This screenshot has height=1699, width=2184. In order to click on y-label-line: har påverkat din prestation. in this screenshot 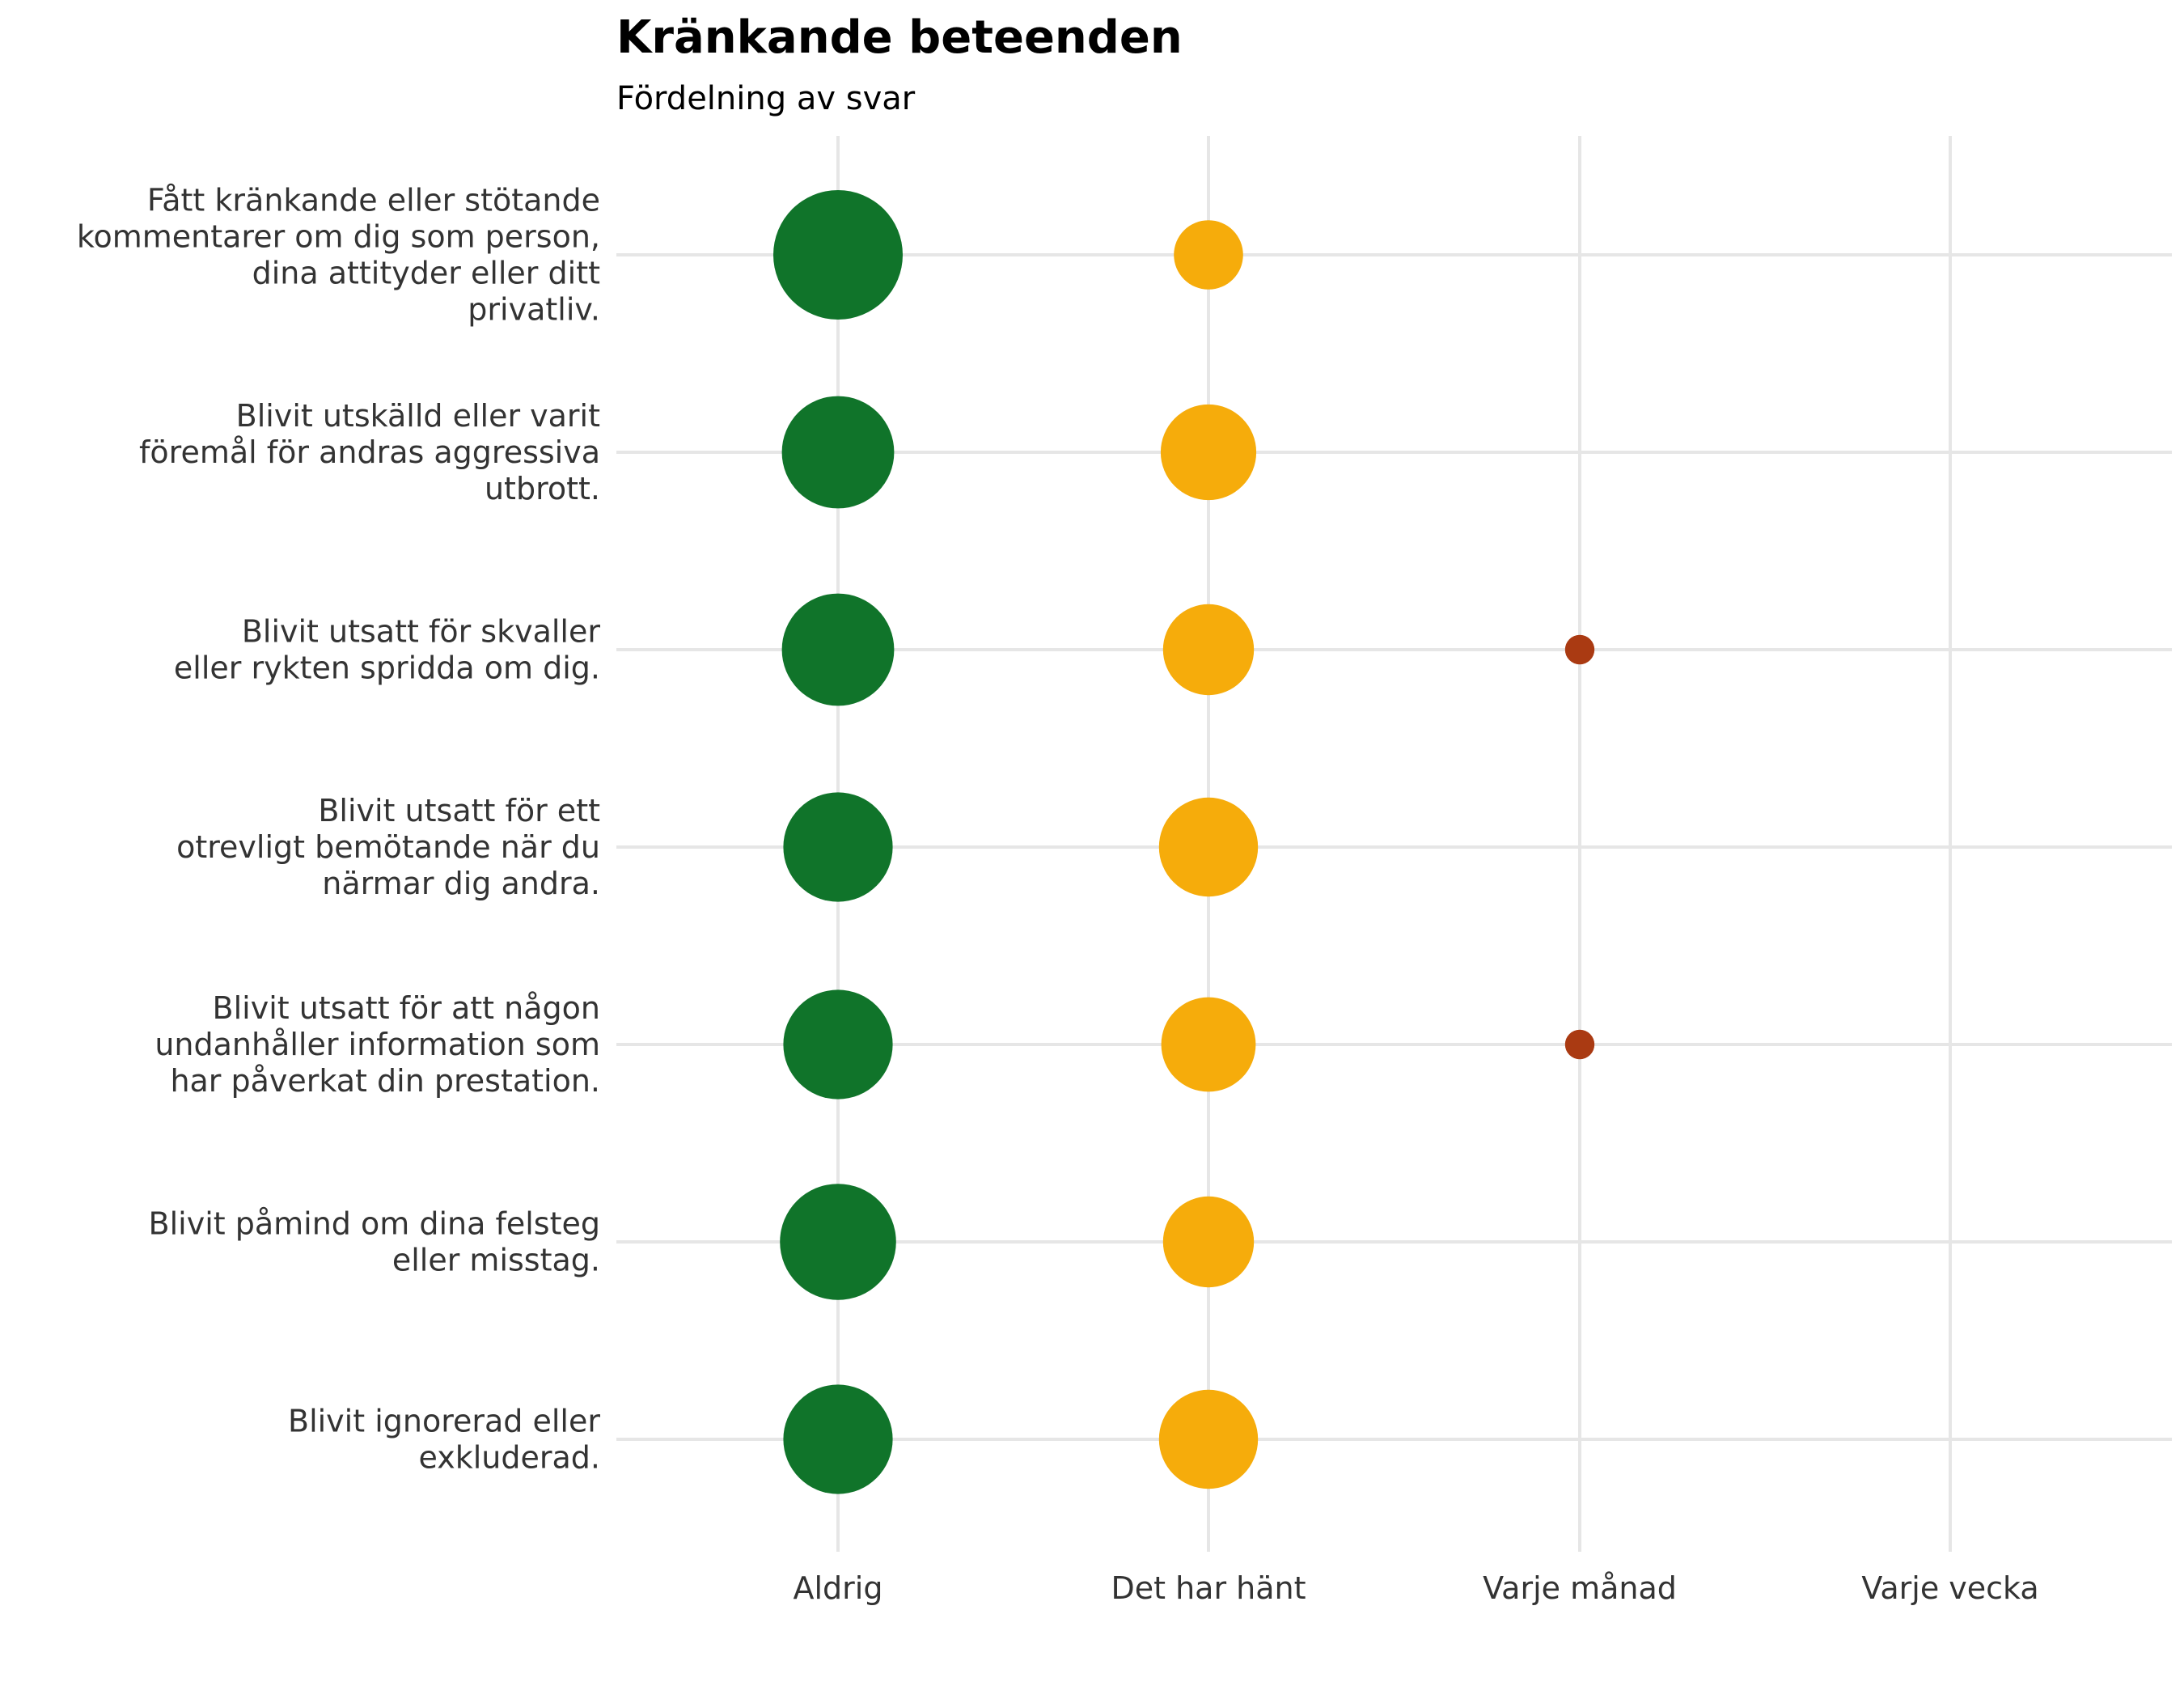, I will do `click(385, 1081)`.